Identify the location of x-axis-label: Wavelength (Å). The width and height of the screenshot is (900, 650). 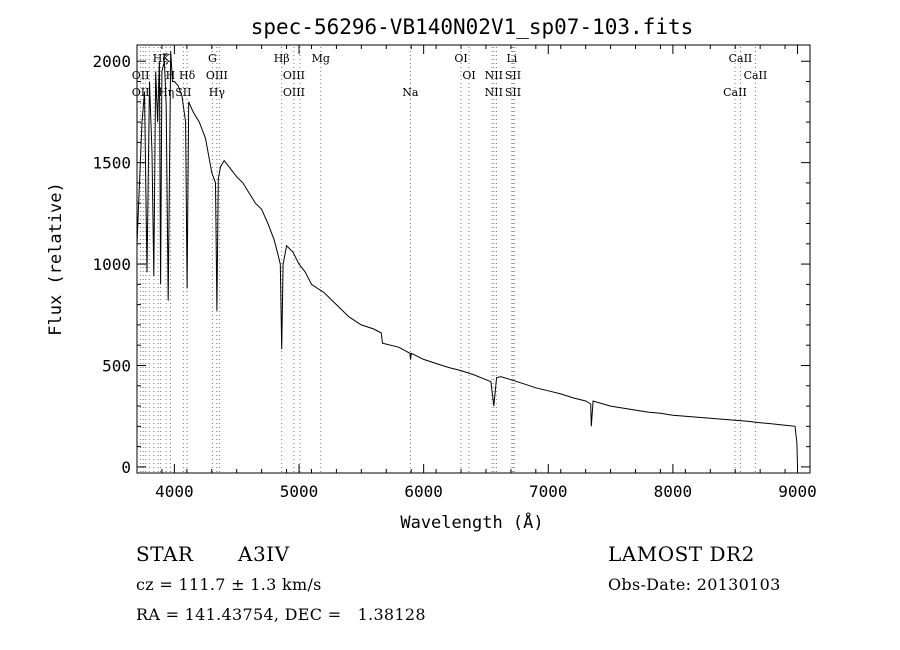
(471, 522).